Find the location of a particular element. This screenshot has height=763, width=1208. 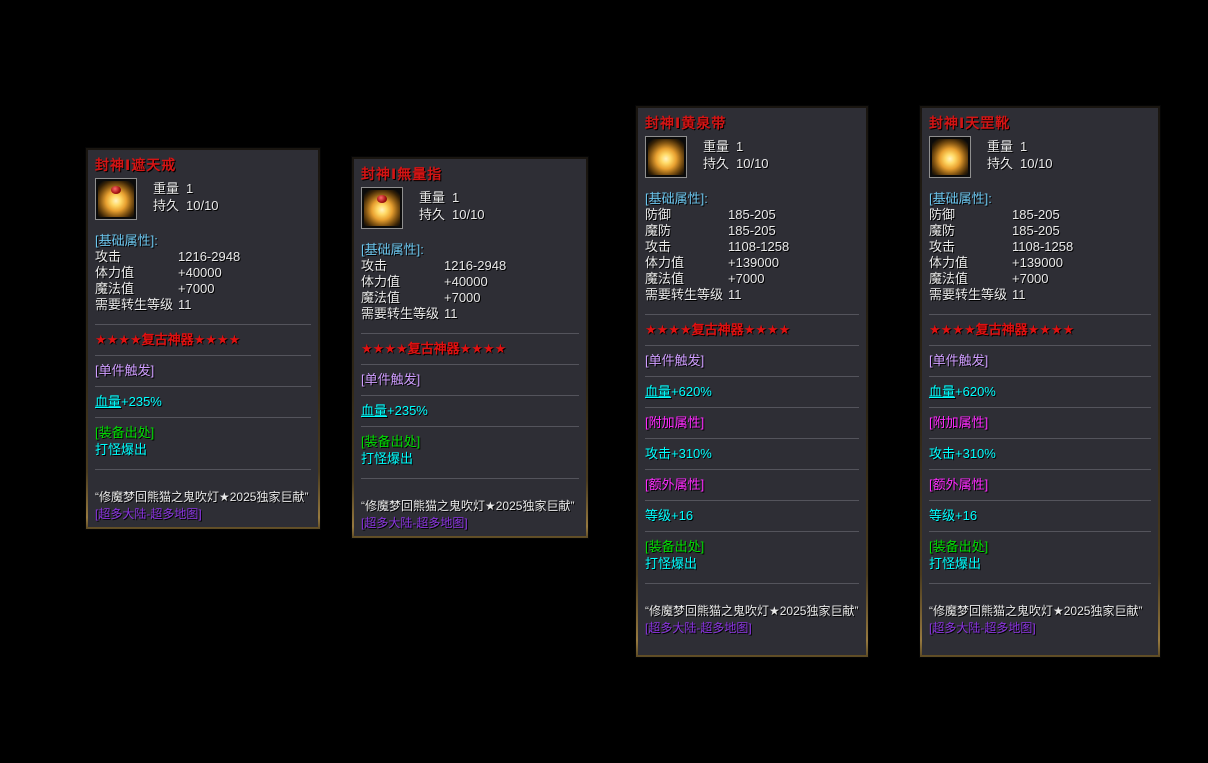

stat-label: 体力值 is located at coordinates (115, 272).